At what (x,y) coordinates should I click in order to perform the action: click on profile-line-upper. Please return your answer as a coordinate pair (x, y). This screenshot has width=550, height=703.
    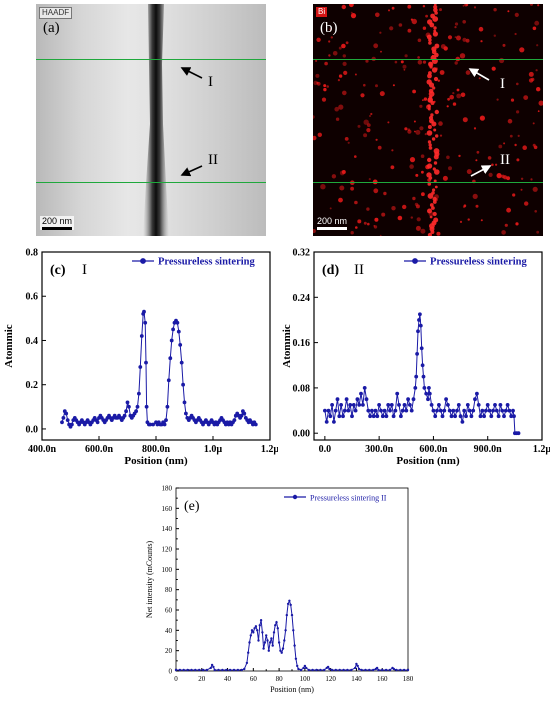
    Looking at the image, I should click on (428, 59).